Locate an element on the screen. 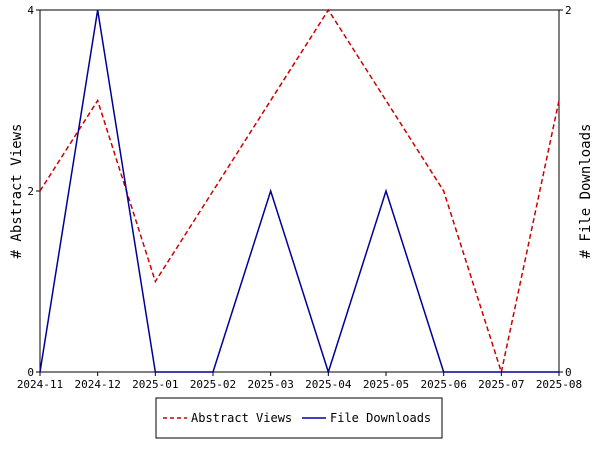  x-tick-label: 2025-04 is located at coordinates (328, 384).